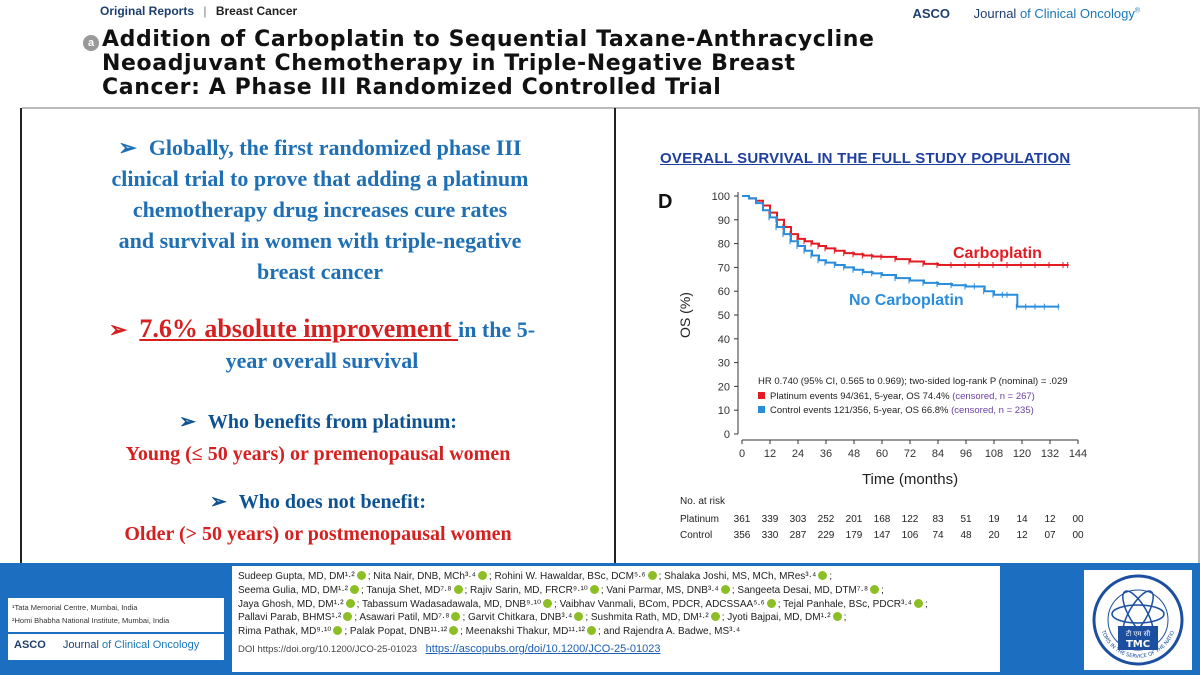  I want to click on y-tick-label: 50, so click(724, 316).